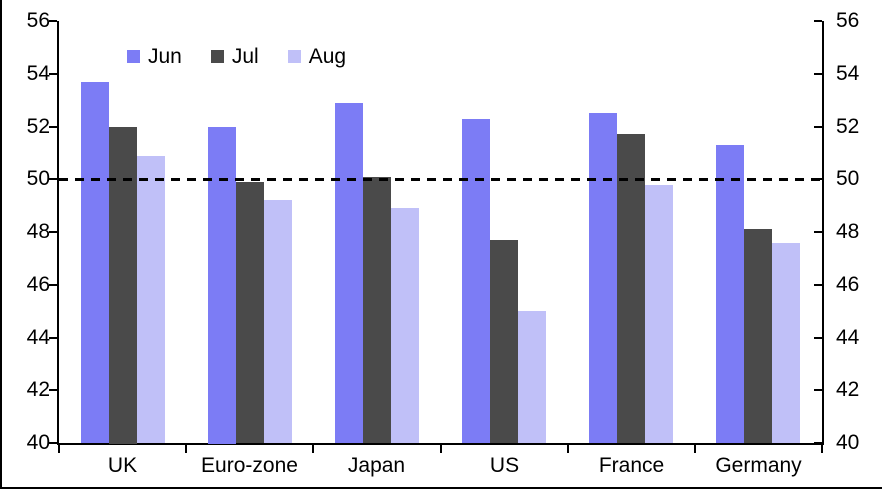 The height and width of the screenshot is (489, 882). What do you see at coordinates (848, 337) in the screenshot?
I see `y-axis-label-right: 44` at bounding box center [848, 337].